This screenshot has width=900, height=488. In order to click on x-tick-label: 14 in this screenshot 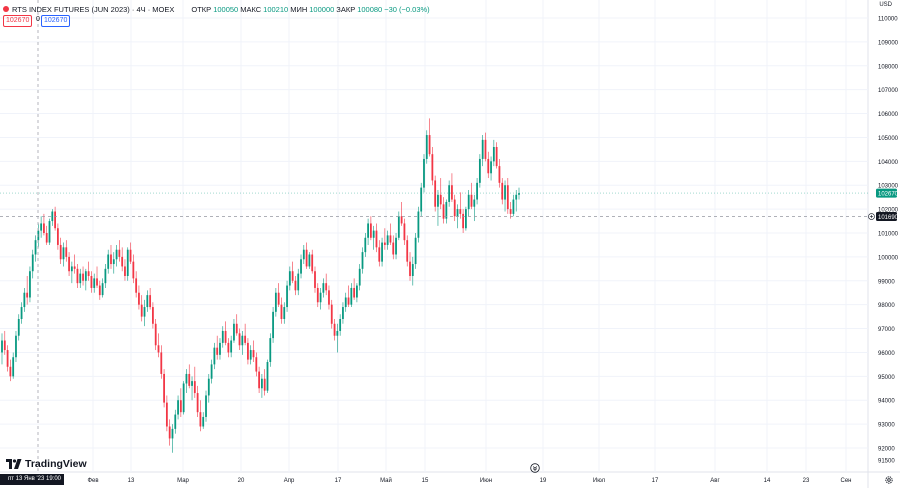, I will do `click(767, 481)`.